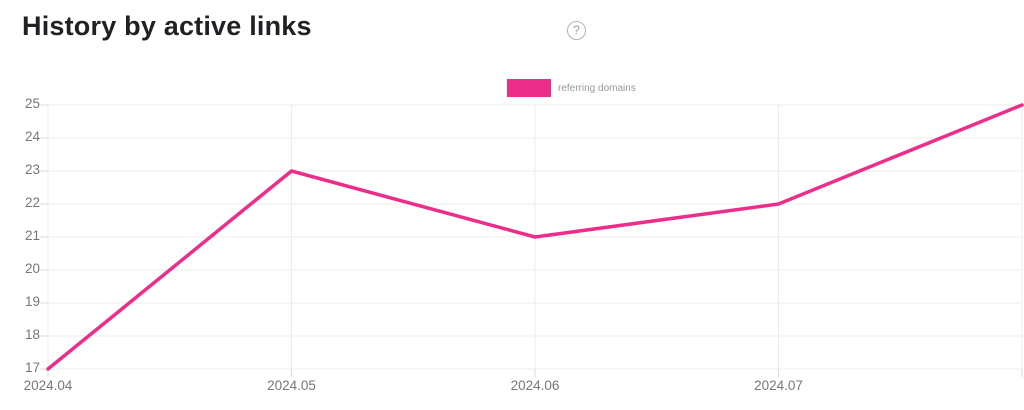  Describe the element at coordinates (291, 385) in the screenshot. I see `x-axis-label: 2024.05` at that location.